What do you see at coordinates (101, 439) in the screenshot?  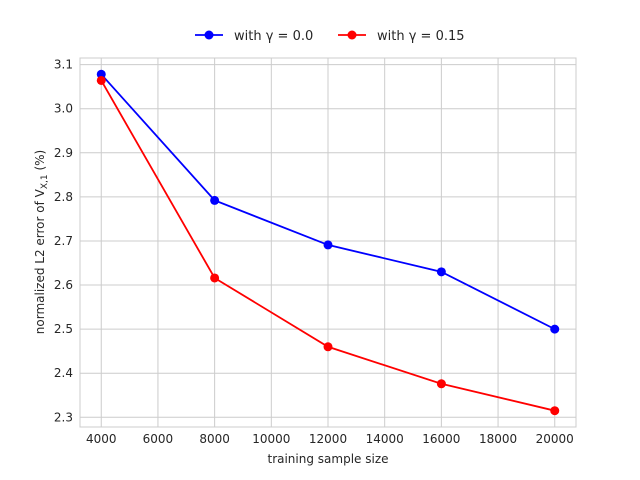 I see `x-tick-label: 4000` at bounding box center [101, 439].